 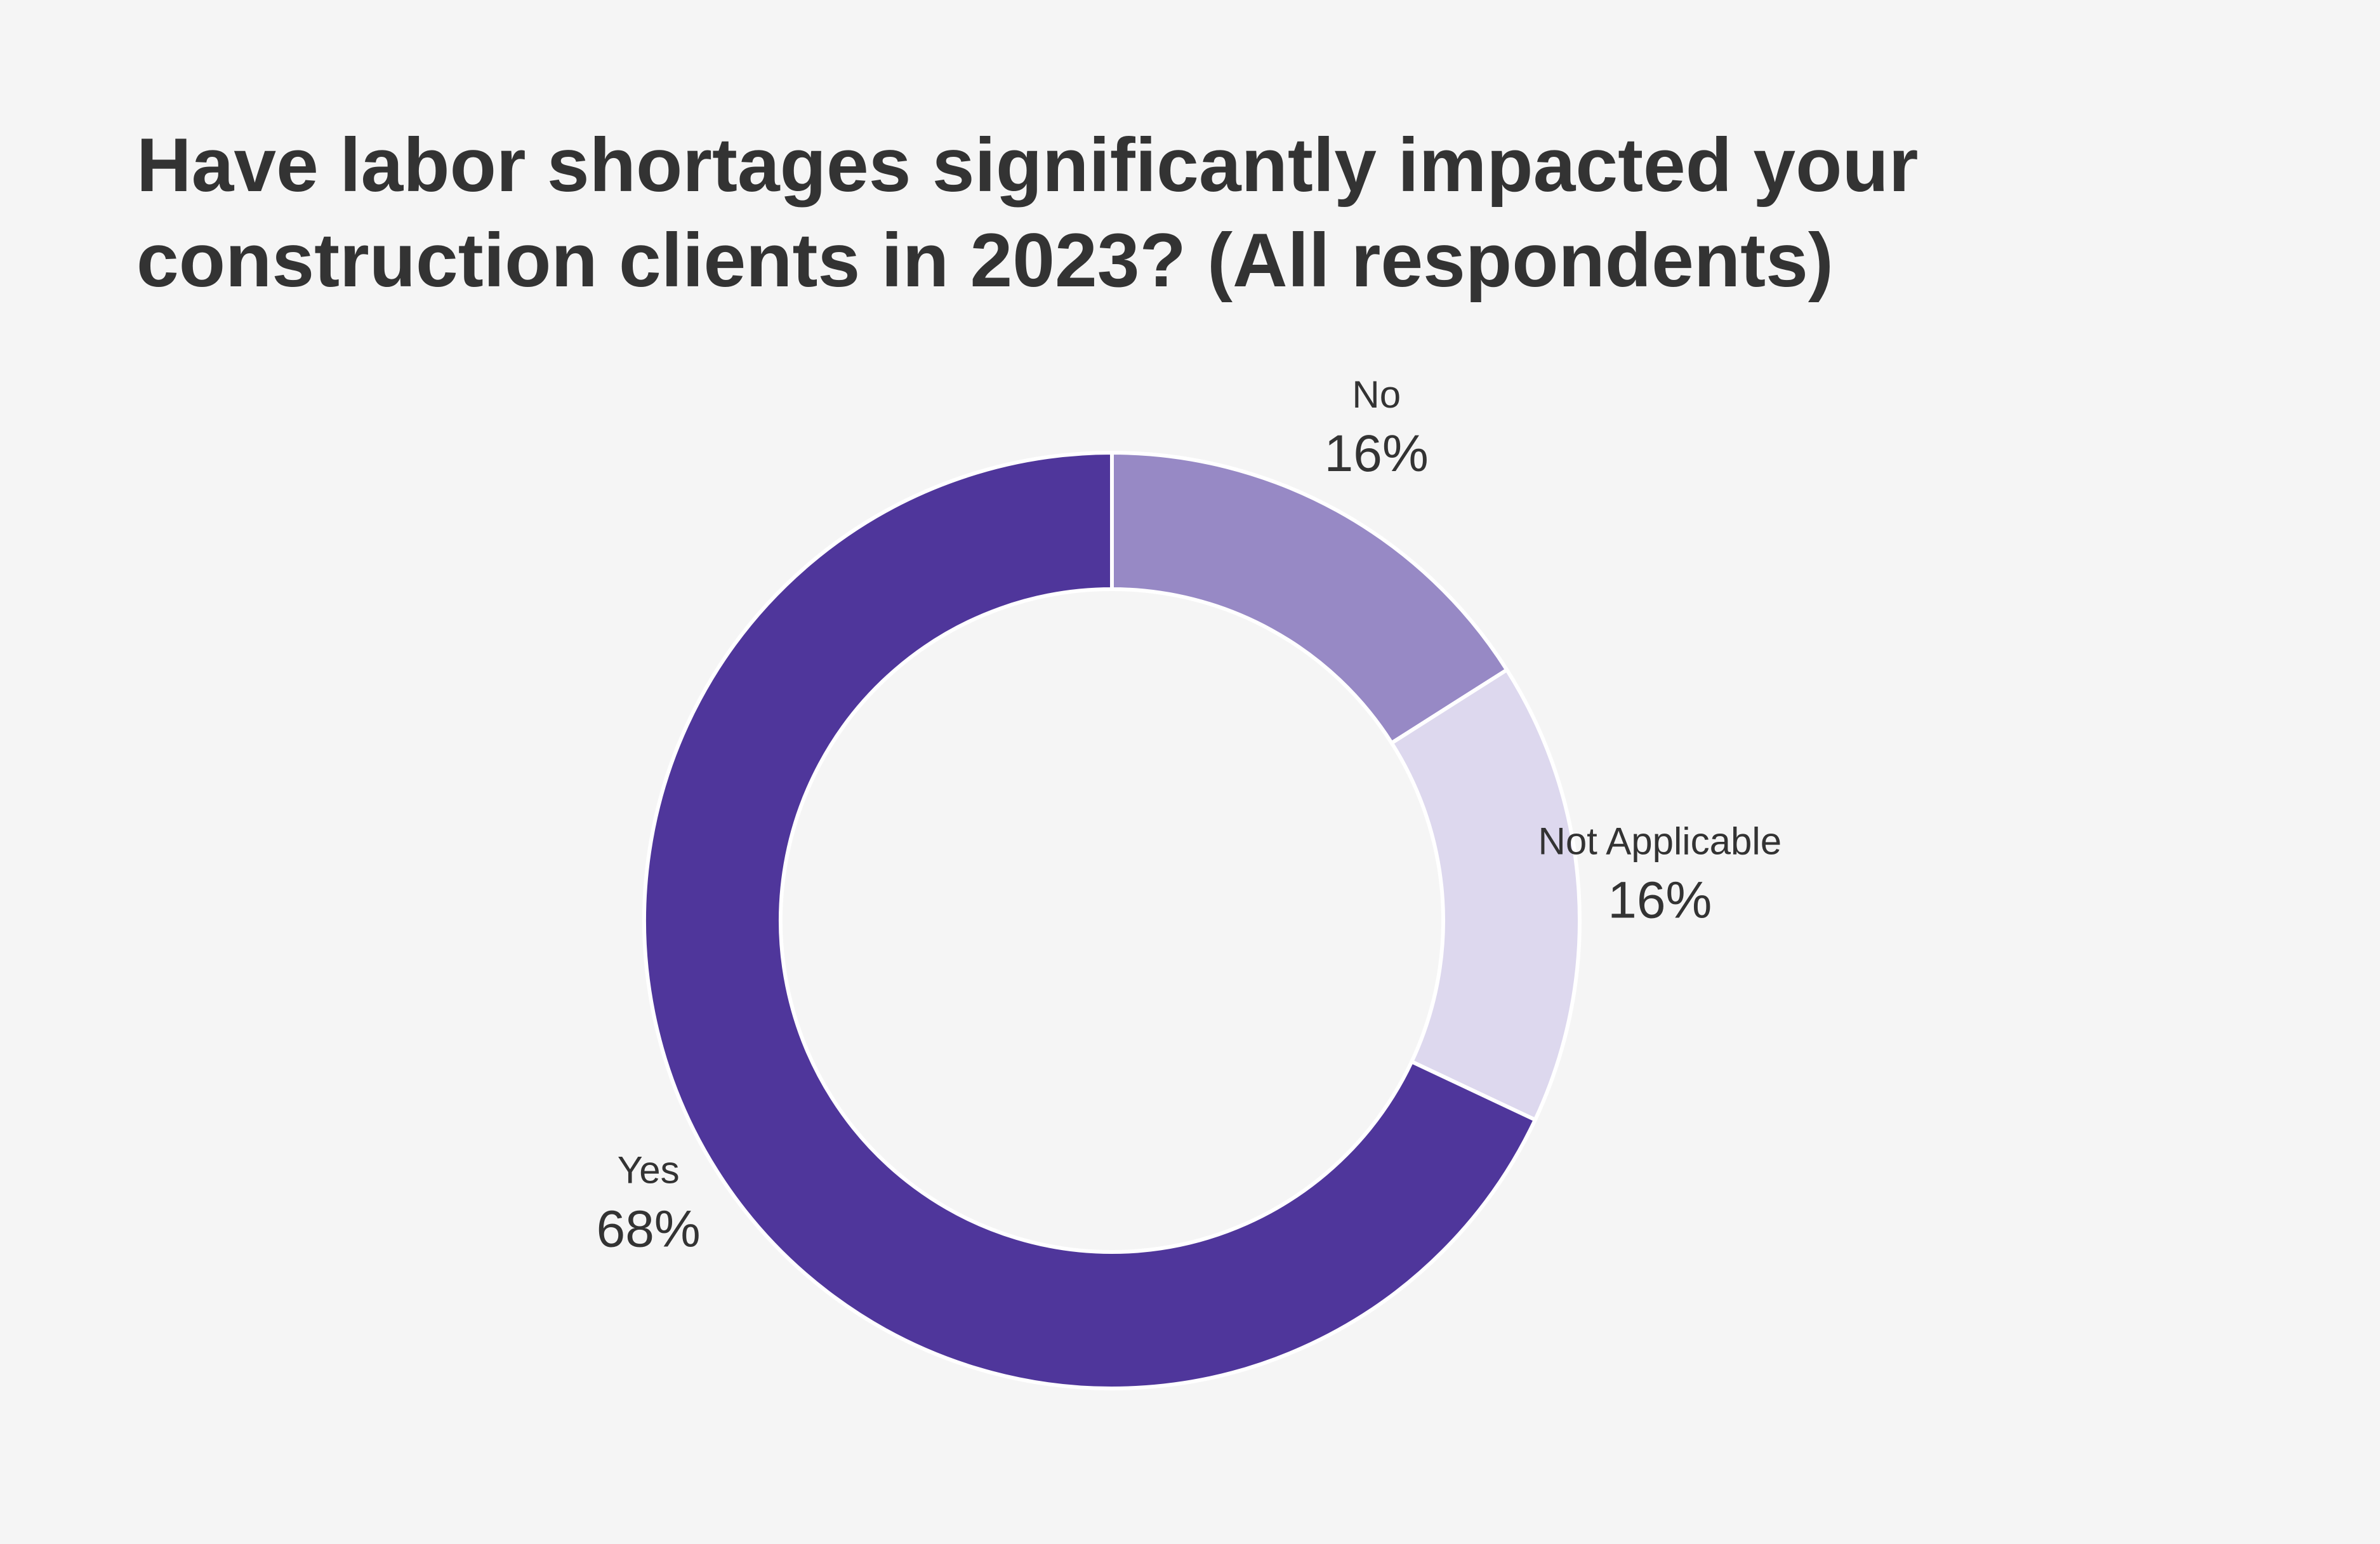 What do you see at coordinates (1485, 894) in the screenshot?
I see `slice-not-applicable` at bounding box center [1485, 894].